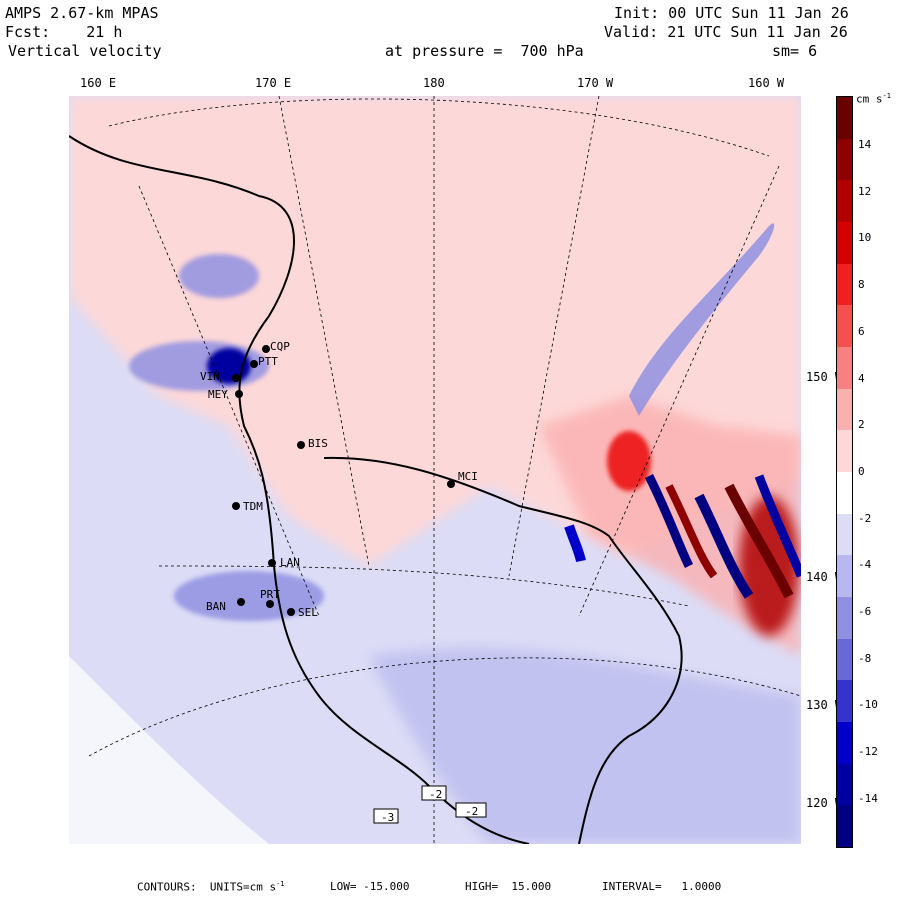 The image size is (900, 900). I want to click on station-prt: PRT, so click(270, 594).